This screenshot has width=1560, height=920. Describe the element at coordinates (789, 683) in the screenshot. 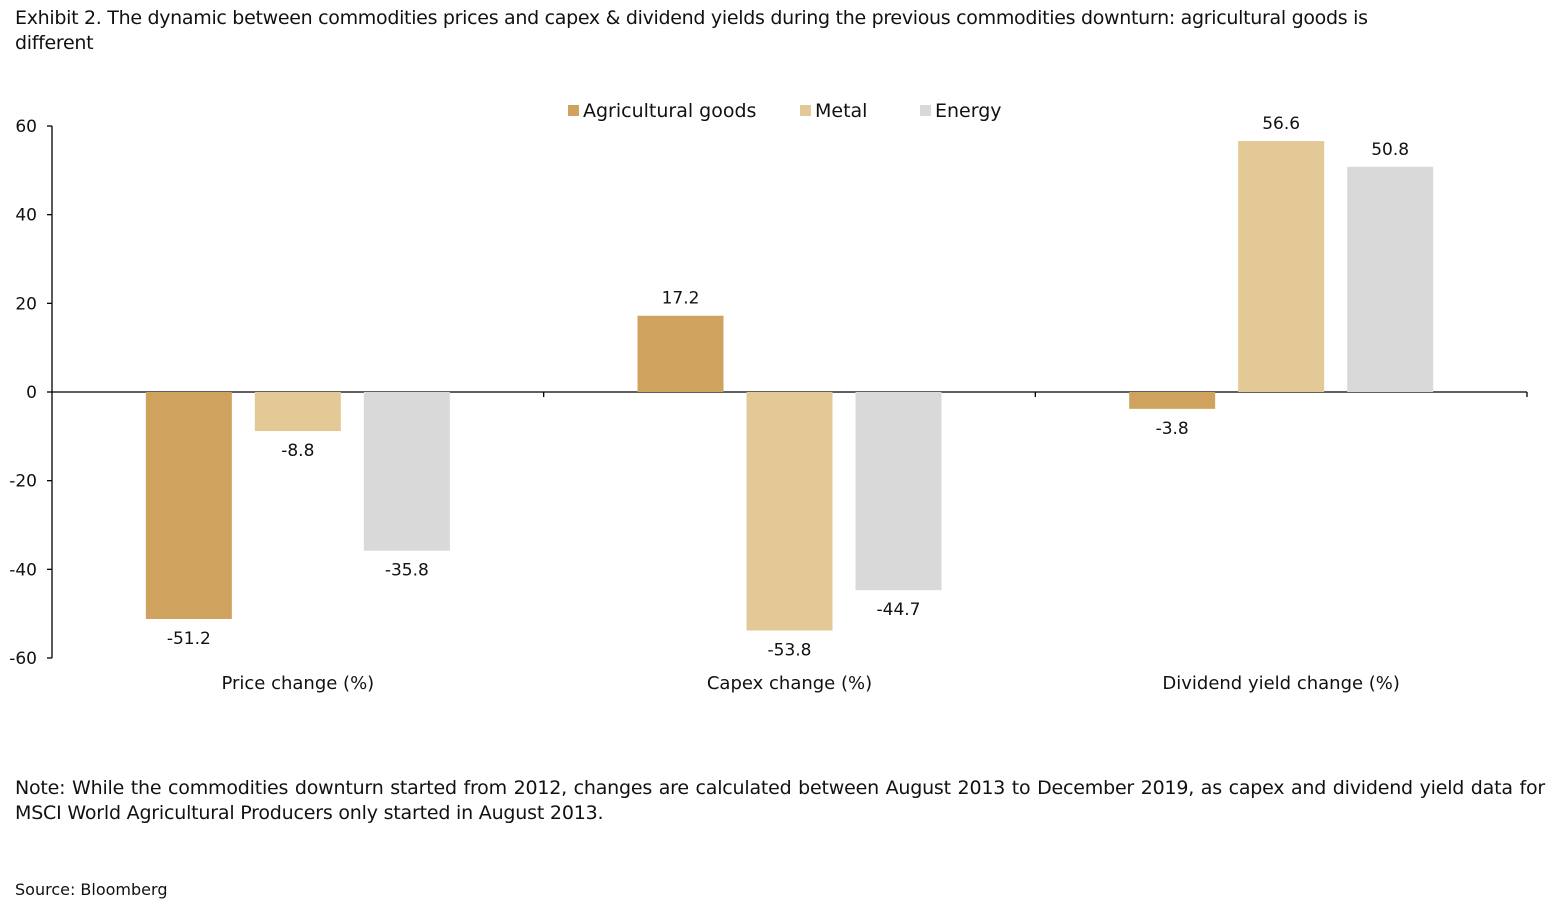

I see `category-label: Capex change (%)` at that location.